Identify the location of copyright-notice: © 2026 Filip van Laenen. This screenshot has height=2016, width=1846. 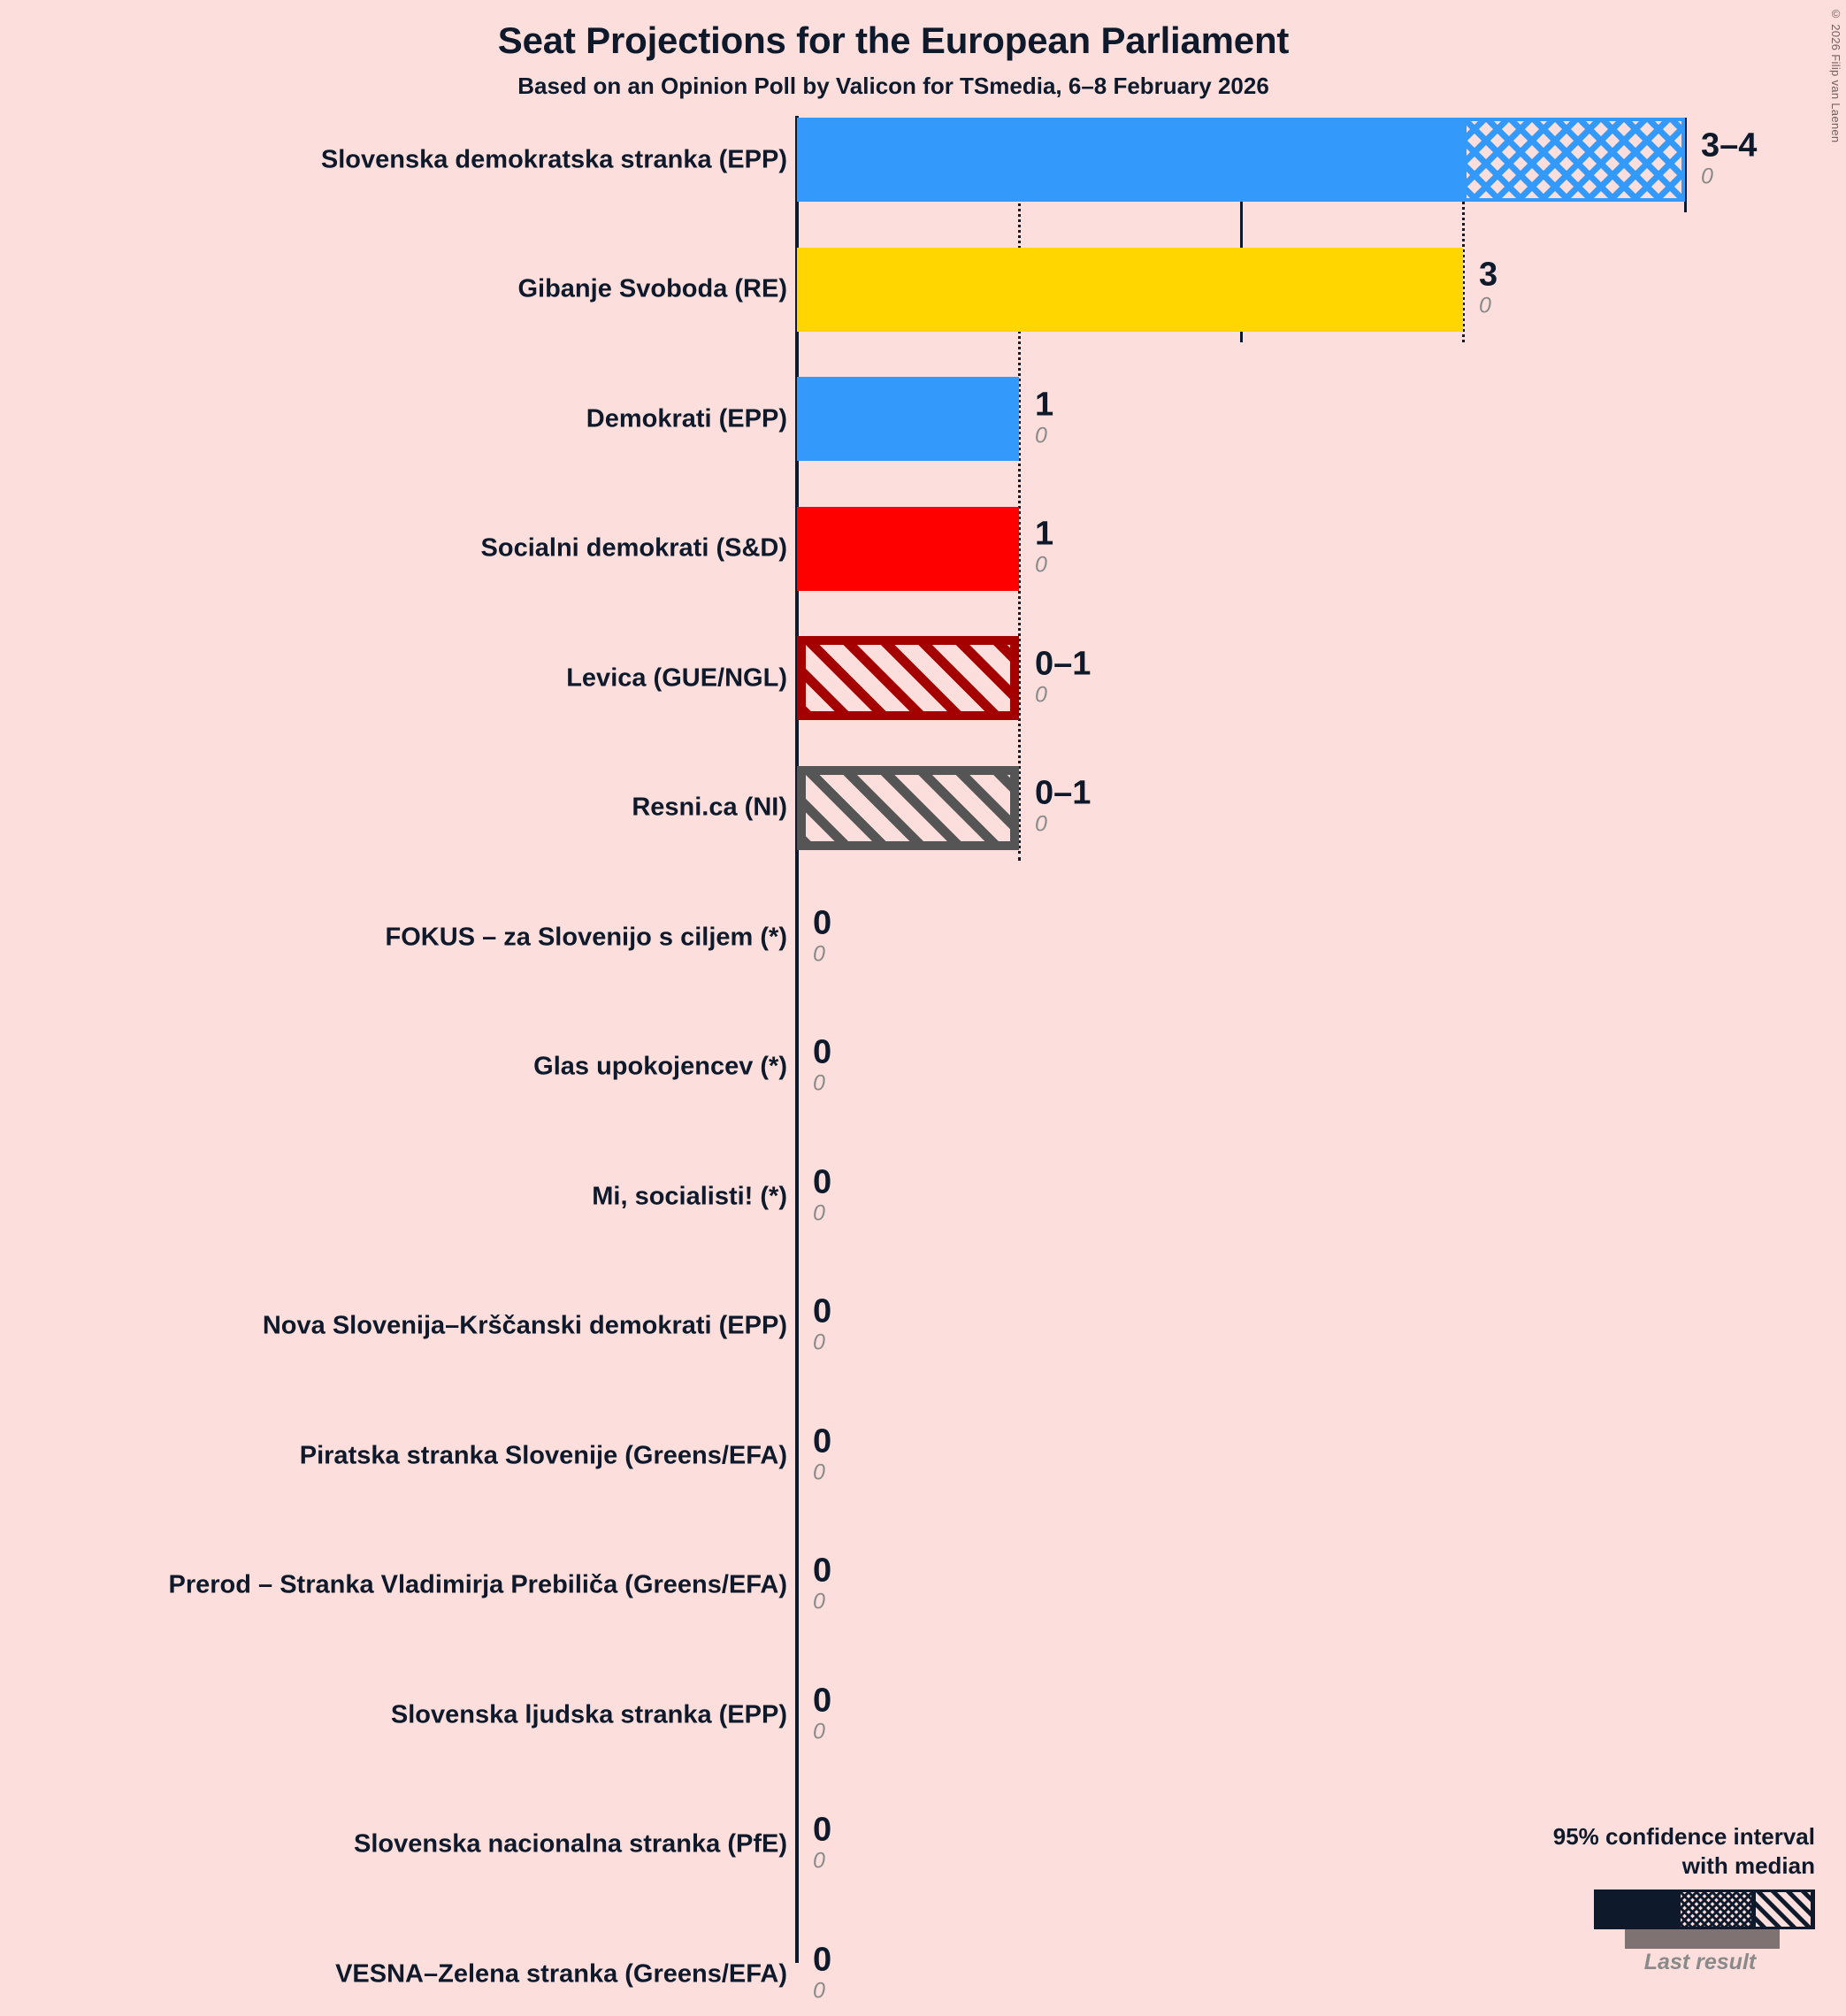
(1835, 75).